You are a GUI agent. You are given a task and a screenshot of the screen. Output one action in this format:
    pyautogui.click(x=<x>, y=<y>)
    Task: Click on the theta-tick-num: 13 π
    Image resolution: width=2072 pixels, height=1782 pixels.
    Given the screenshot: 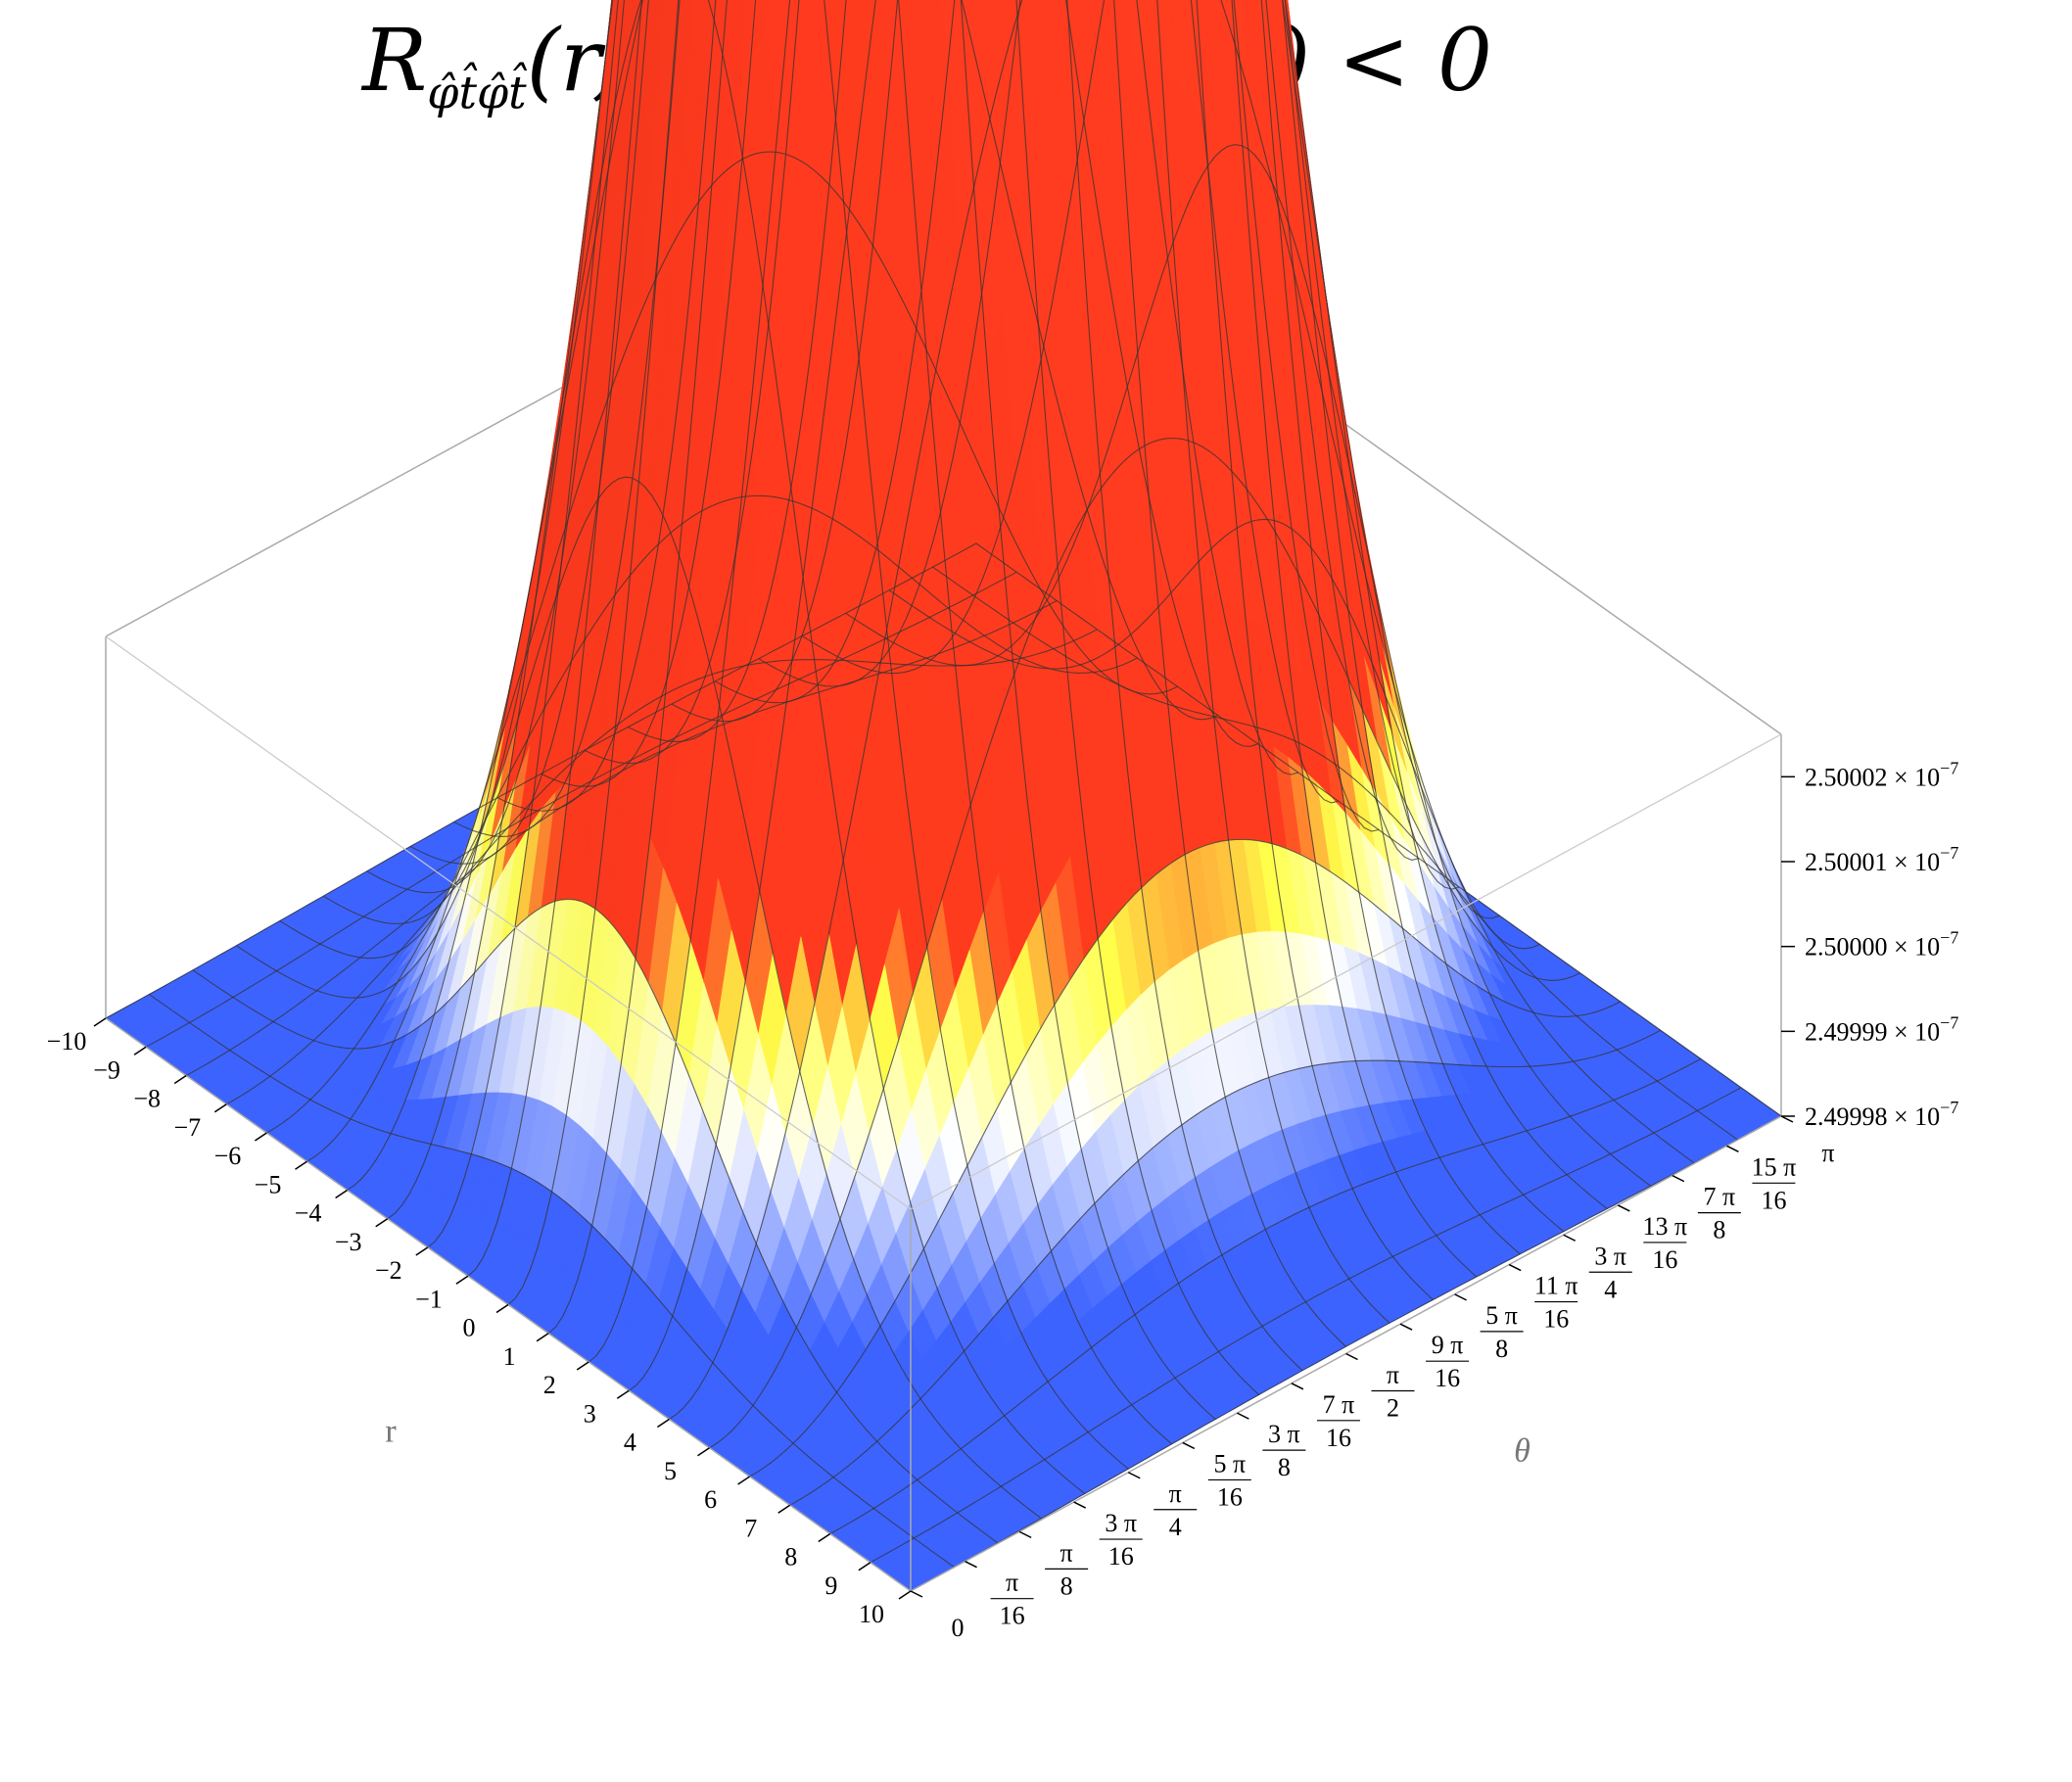 What is the action you would take?
    pyautogui.click(x=1665, y=1226)
    